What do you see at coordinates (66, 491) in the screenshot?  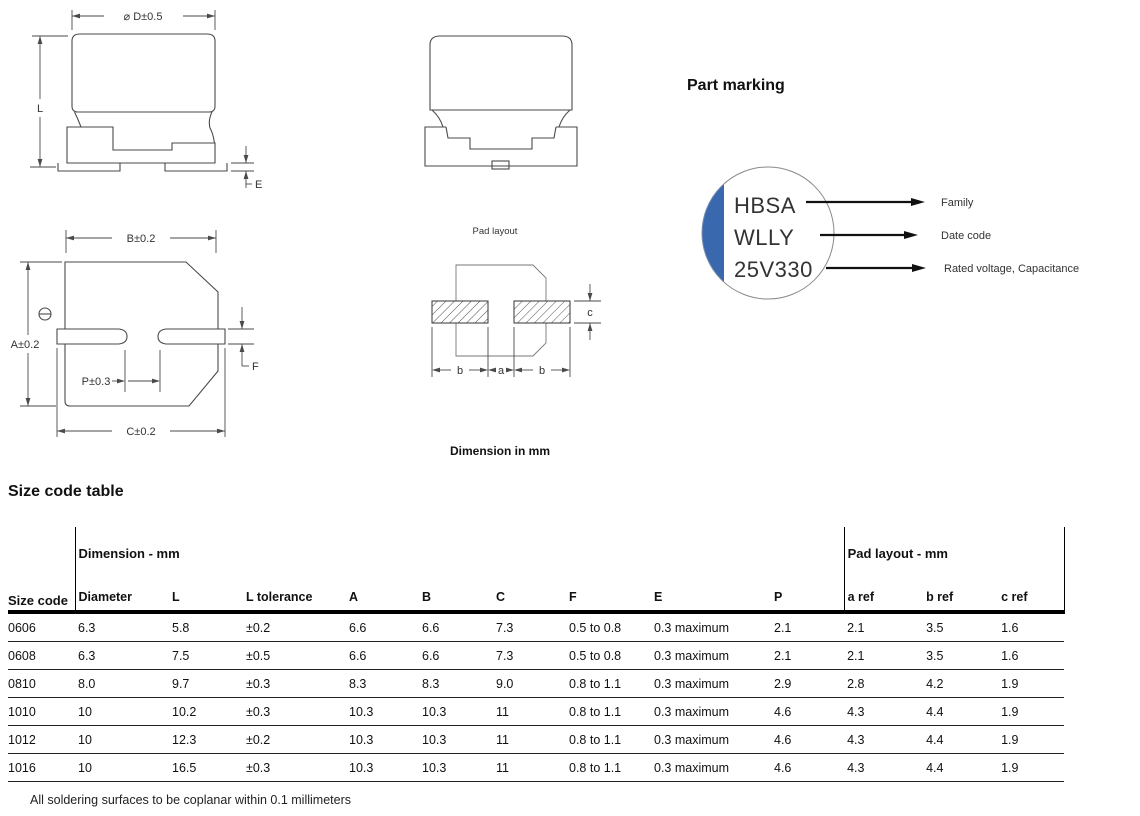 I see `size-code-table-title: Size code table` at bounding box center [66, 491].